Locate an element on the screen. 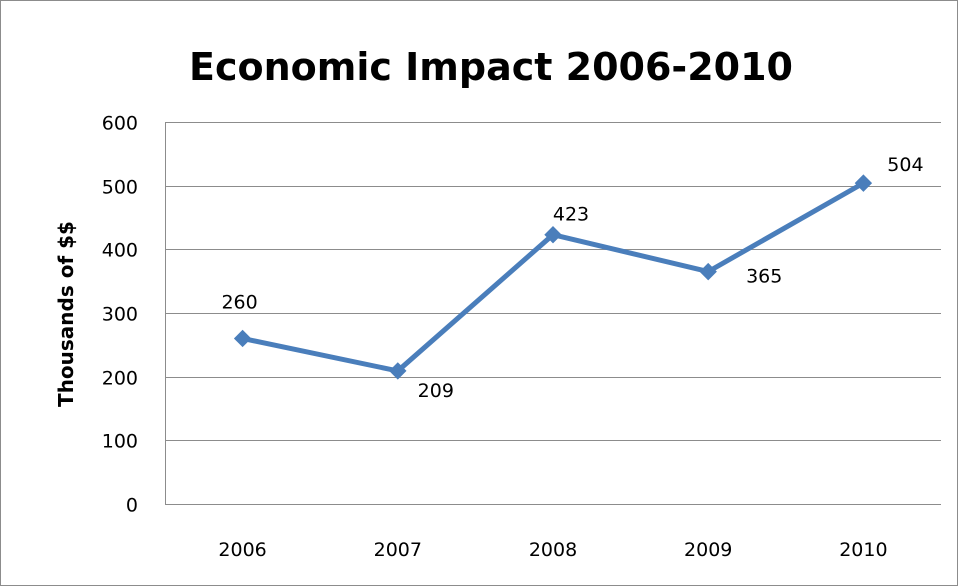 This screenshot has width=958, height=586. y-tick-label: 500 is located at coordinates (120, 188).